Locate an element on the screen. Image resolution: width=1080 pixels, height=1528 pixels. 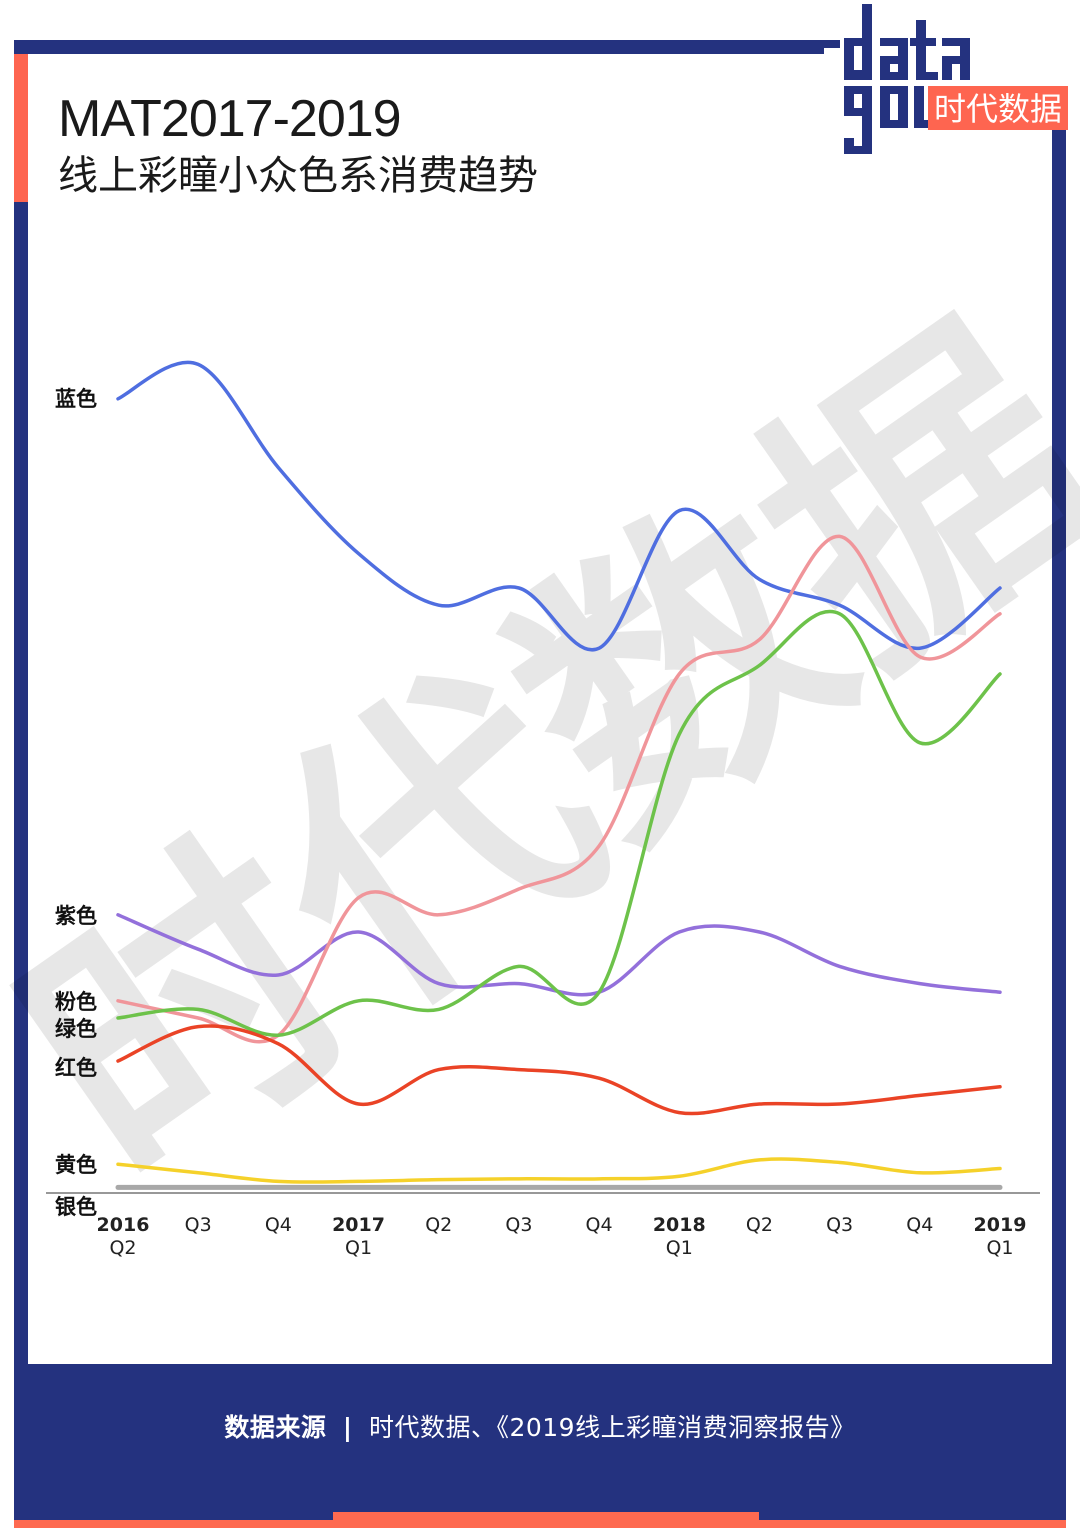
frame-left-bar is located at coordinates (21, 710).